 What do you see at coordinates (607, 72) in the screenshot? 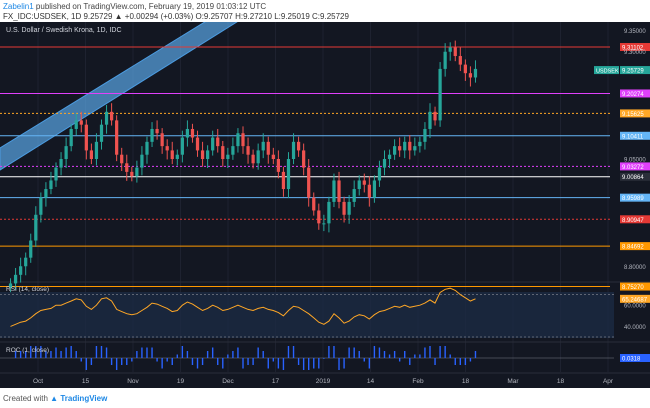
I see `symbol-tag-label: USDSEK` at bounding box center [607, 72].